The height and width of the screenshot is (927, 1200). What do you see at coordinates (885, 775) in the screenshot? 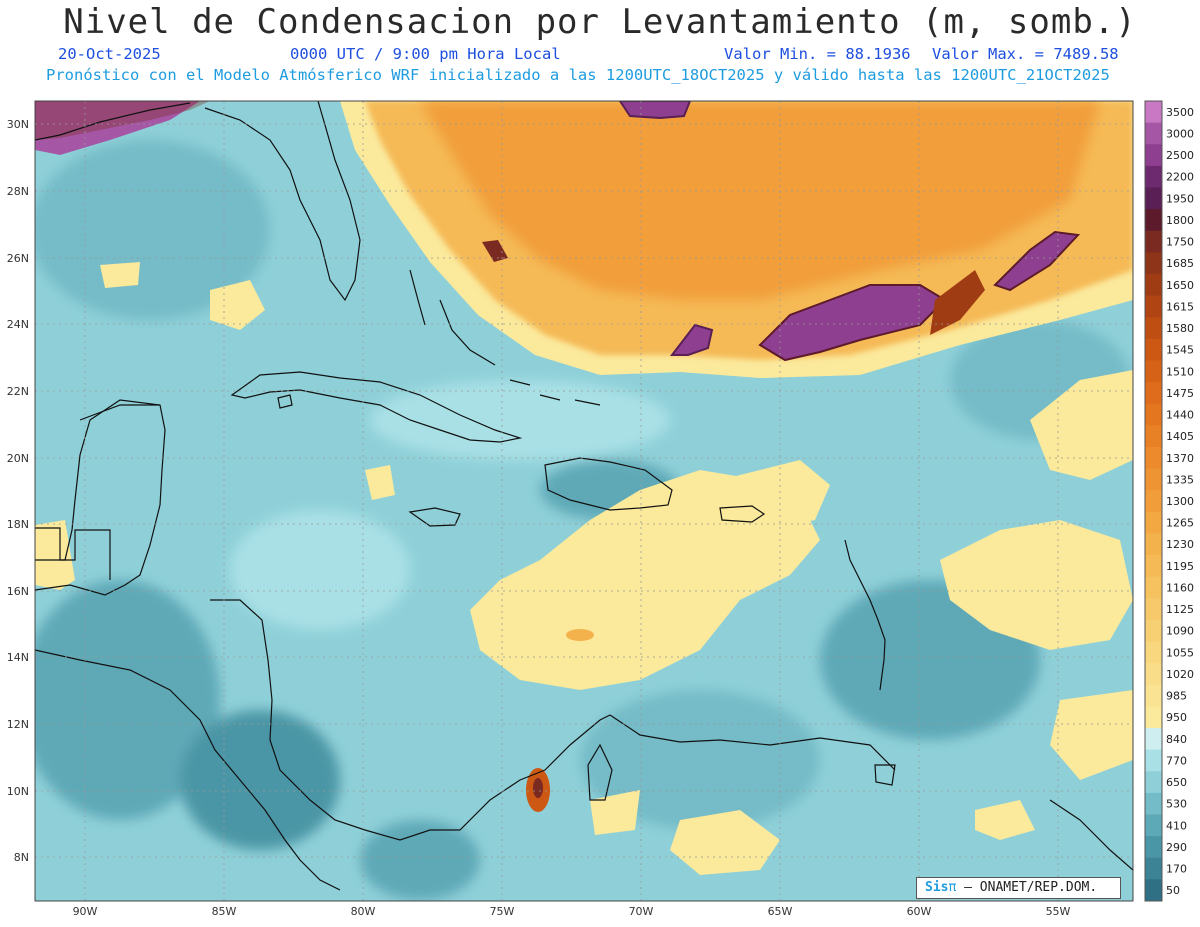
I see `trinidad-coast` at bounding box center [885, 775].